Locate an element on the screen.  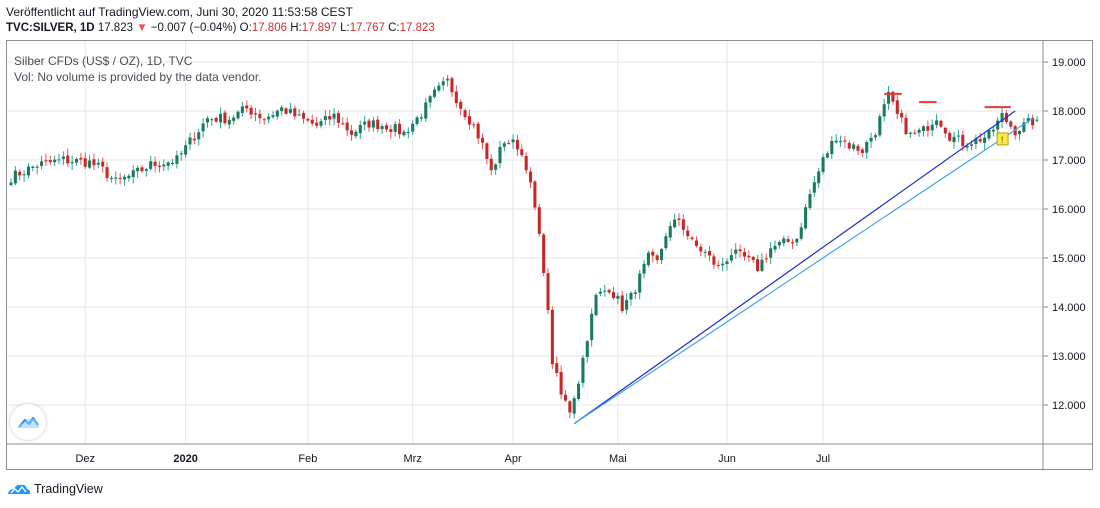
y-tick-label: 18.000 is located at coordinates (1069, 112).